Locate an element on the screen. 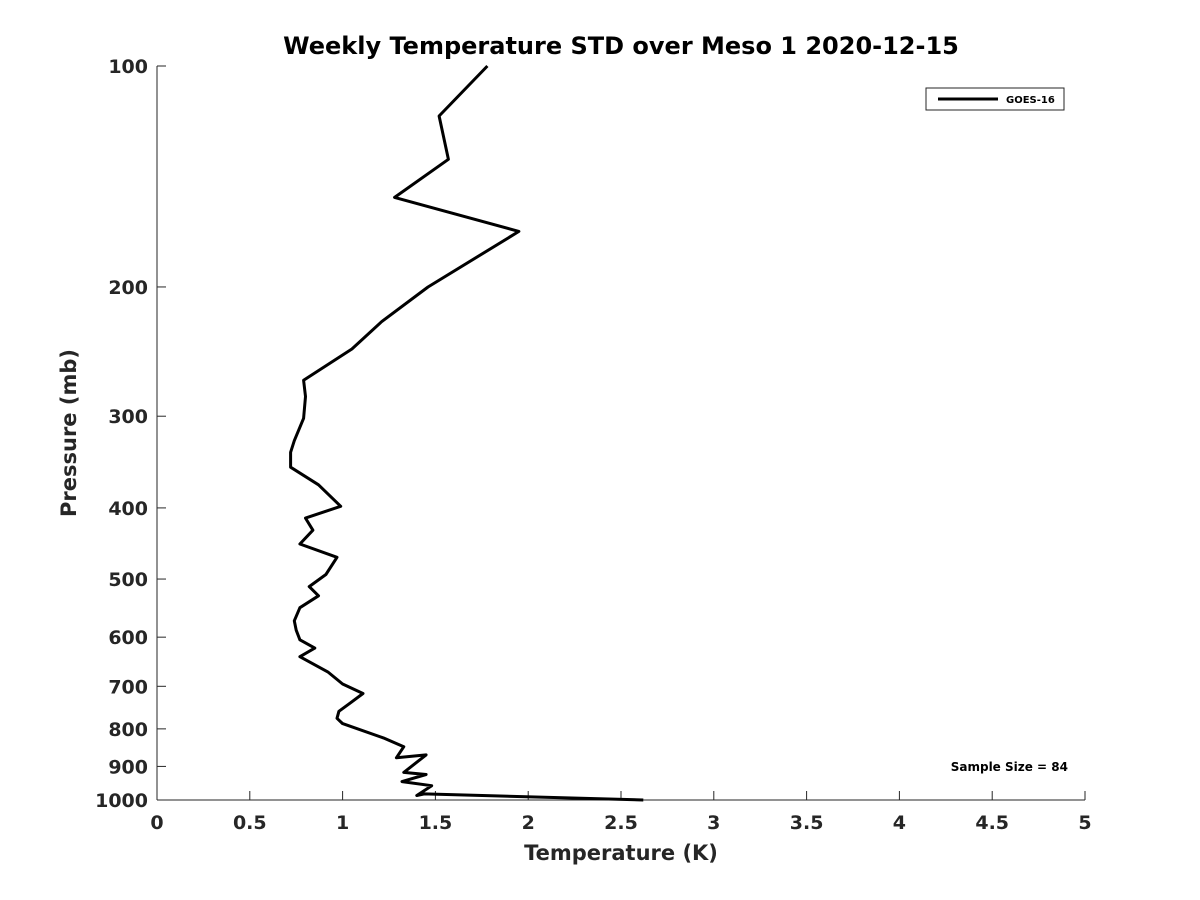 The height and width of the screenshot is (900, 1200). x-tick-label: 4 is located at coordinates (899, 823).